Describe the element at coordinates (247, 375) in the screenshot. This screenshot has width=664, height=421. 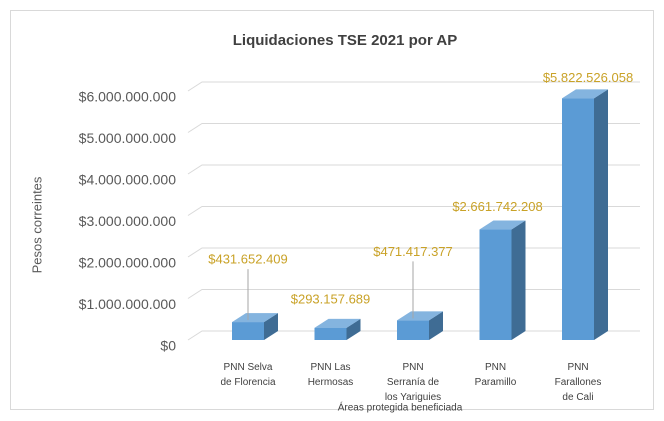
I see `x-tick-label: PNN Selva de Florencia` at that location.